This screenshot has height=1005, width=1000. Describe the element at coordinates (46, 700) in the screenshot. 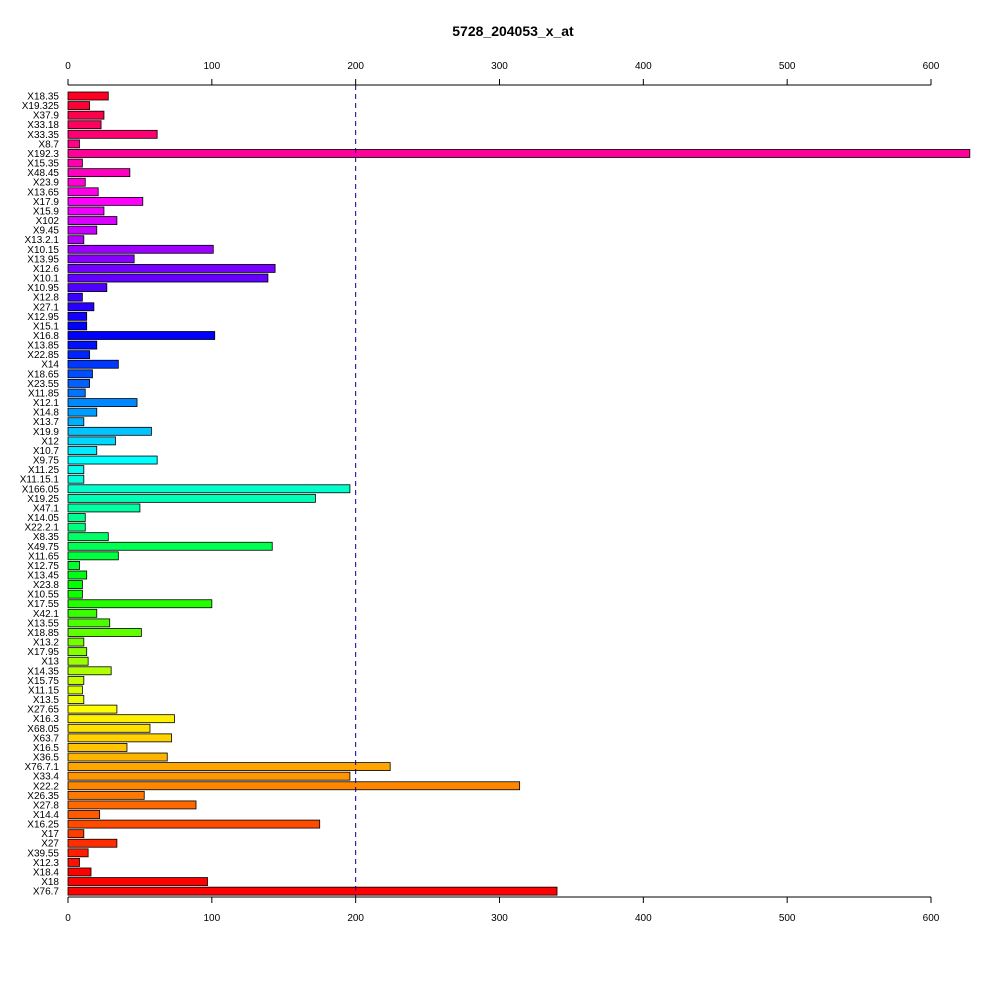

I see `category-label: X13.5` at that location.